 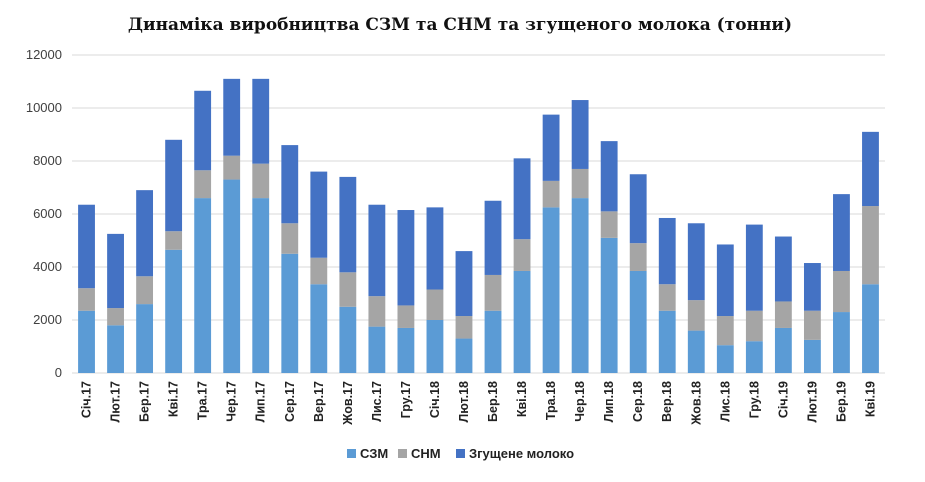 What do you see at coordinates (426, 453) in the screenshot?
I see `legend-label-1: СНМ` at bounding box center [426, 453].